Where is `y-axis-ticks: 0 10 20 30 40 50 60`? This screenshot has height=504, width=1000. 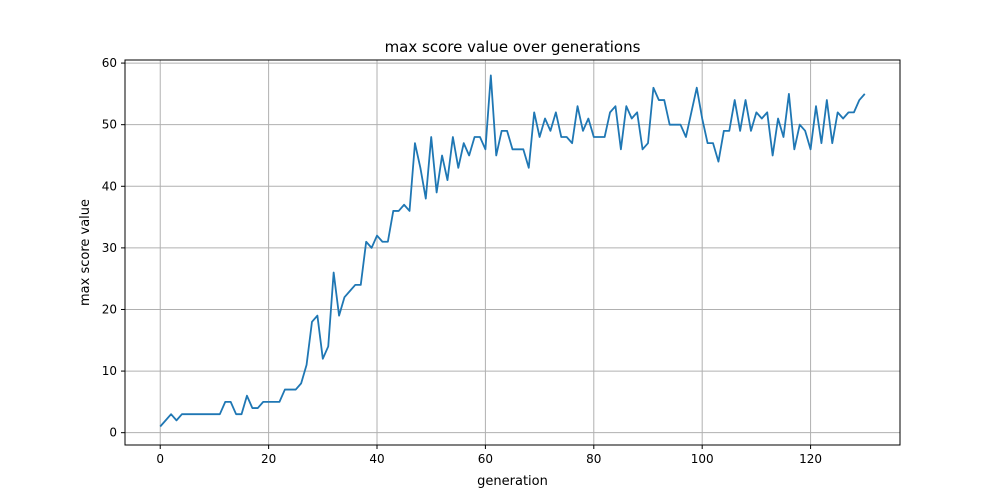
y-axis-ticks: 0 10 20 30 40 50 60 is located at coordinates (113, 248).